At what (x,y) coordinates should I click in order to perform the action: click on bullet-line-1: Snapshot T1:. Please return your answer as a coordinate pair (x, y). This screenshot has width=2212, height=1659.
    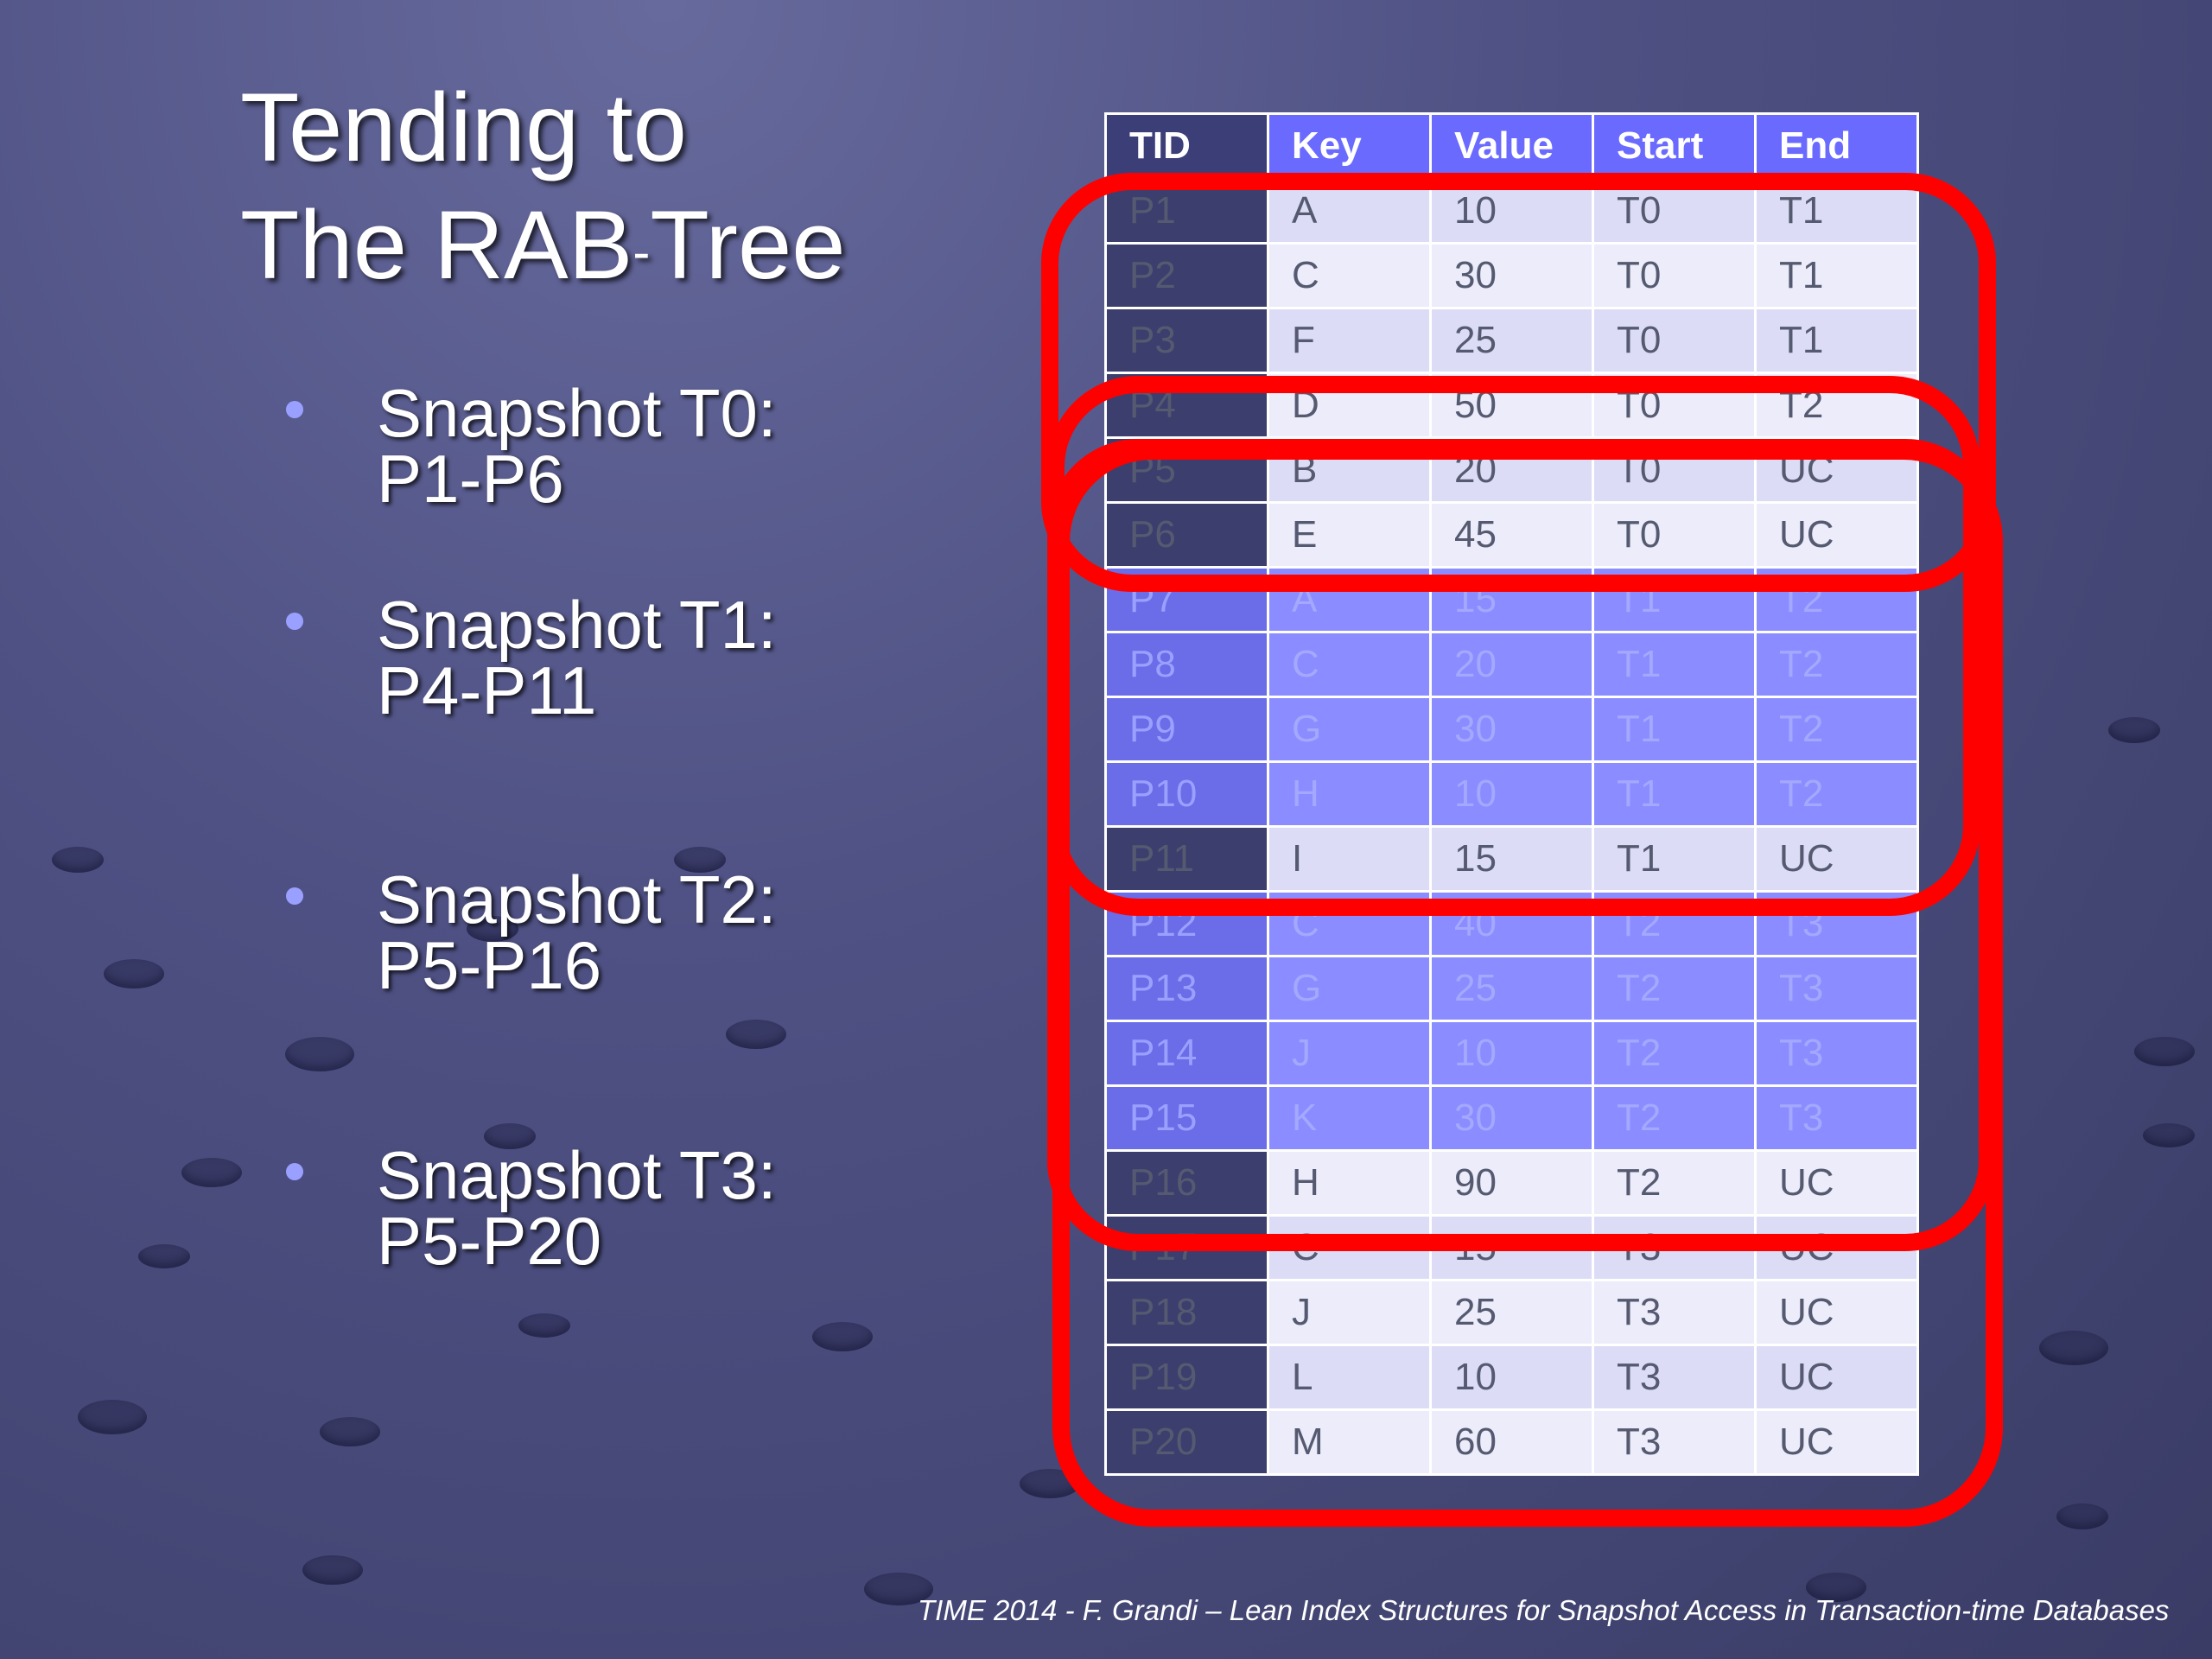
    Looking at the image, I should click on (577, 625).